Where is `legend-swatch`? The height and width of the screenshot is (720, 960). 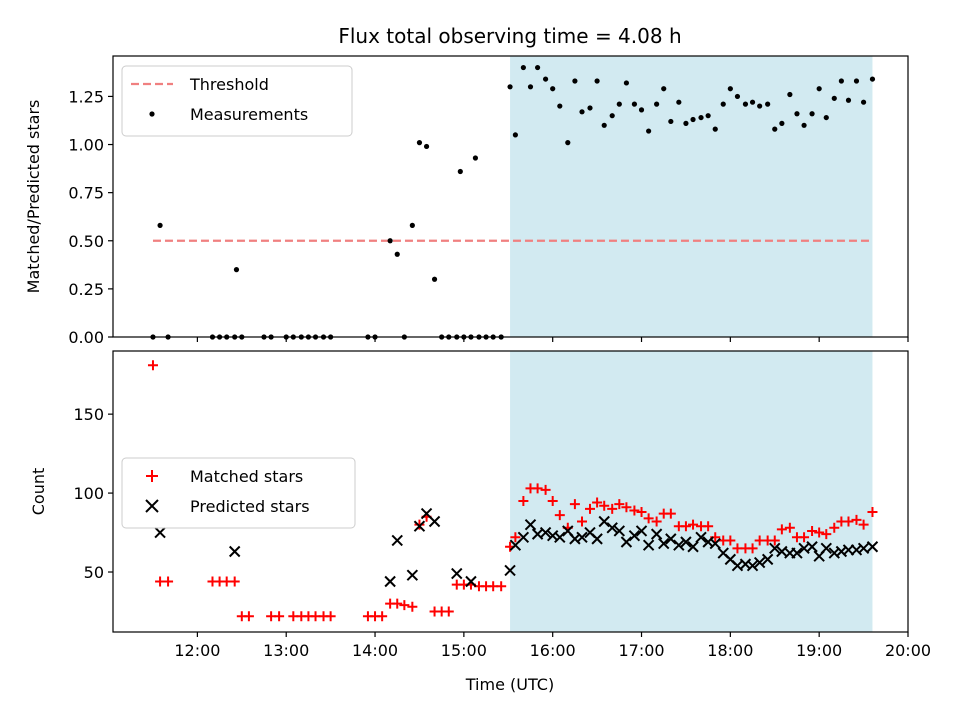
legend-swatch is located at coordinates (152, 114).